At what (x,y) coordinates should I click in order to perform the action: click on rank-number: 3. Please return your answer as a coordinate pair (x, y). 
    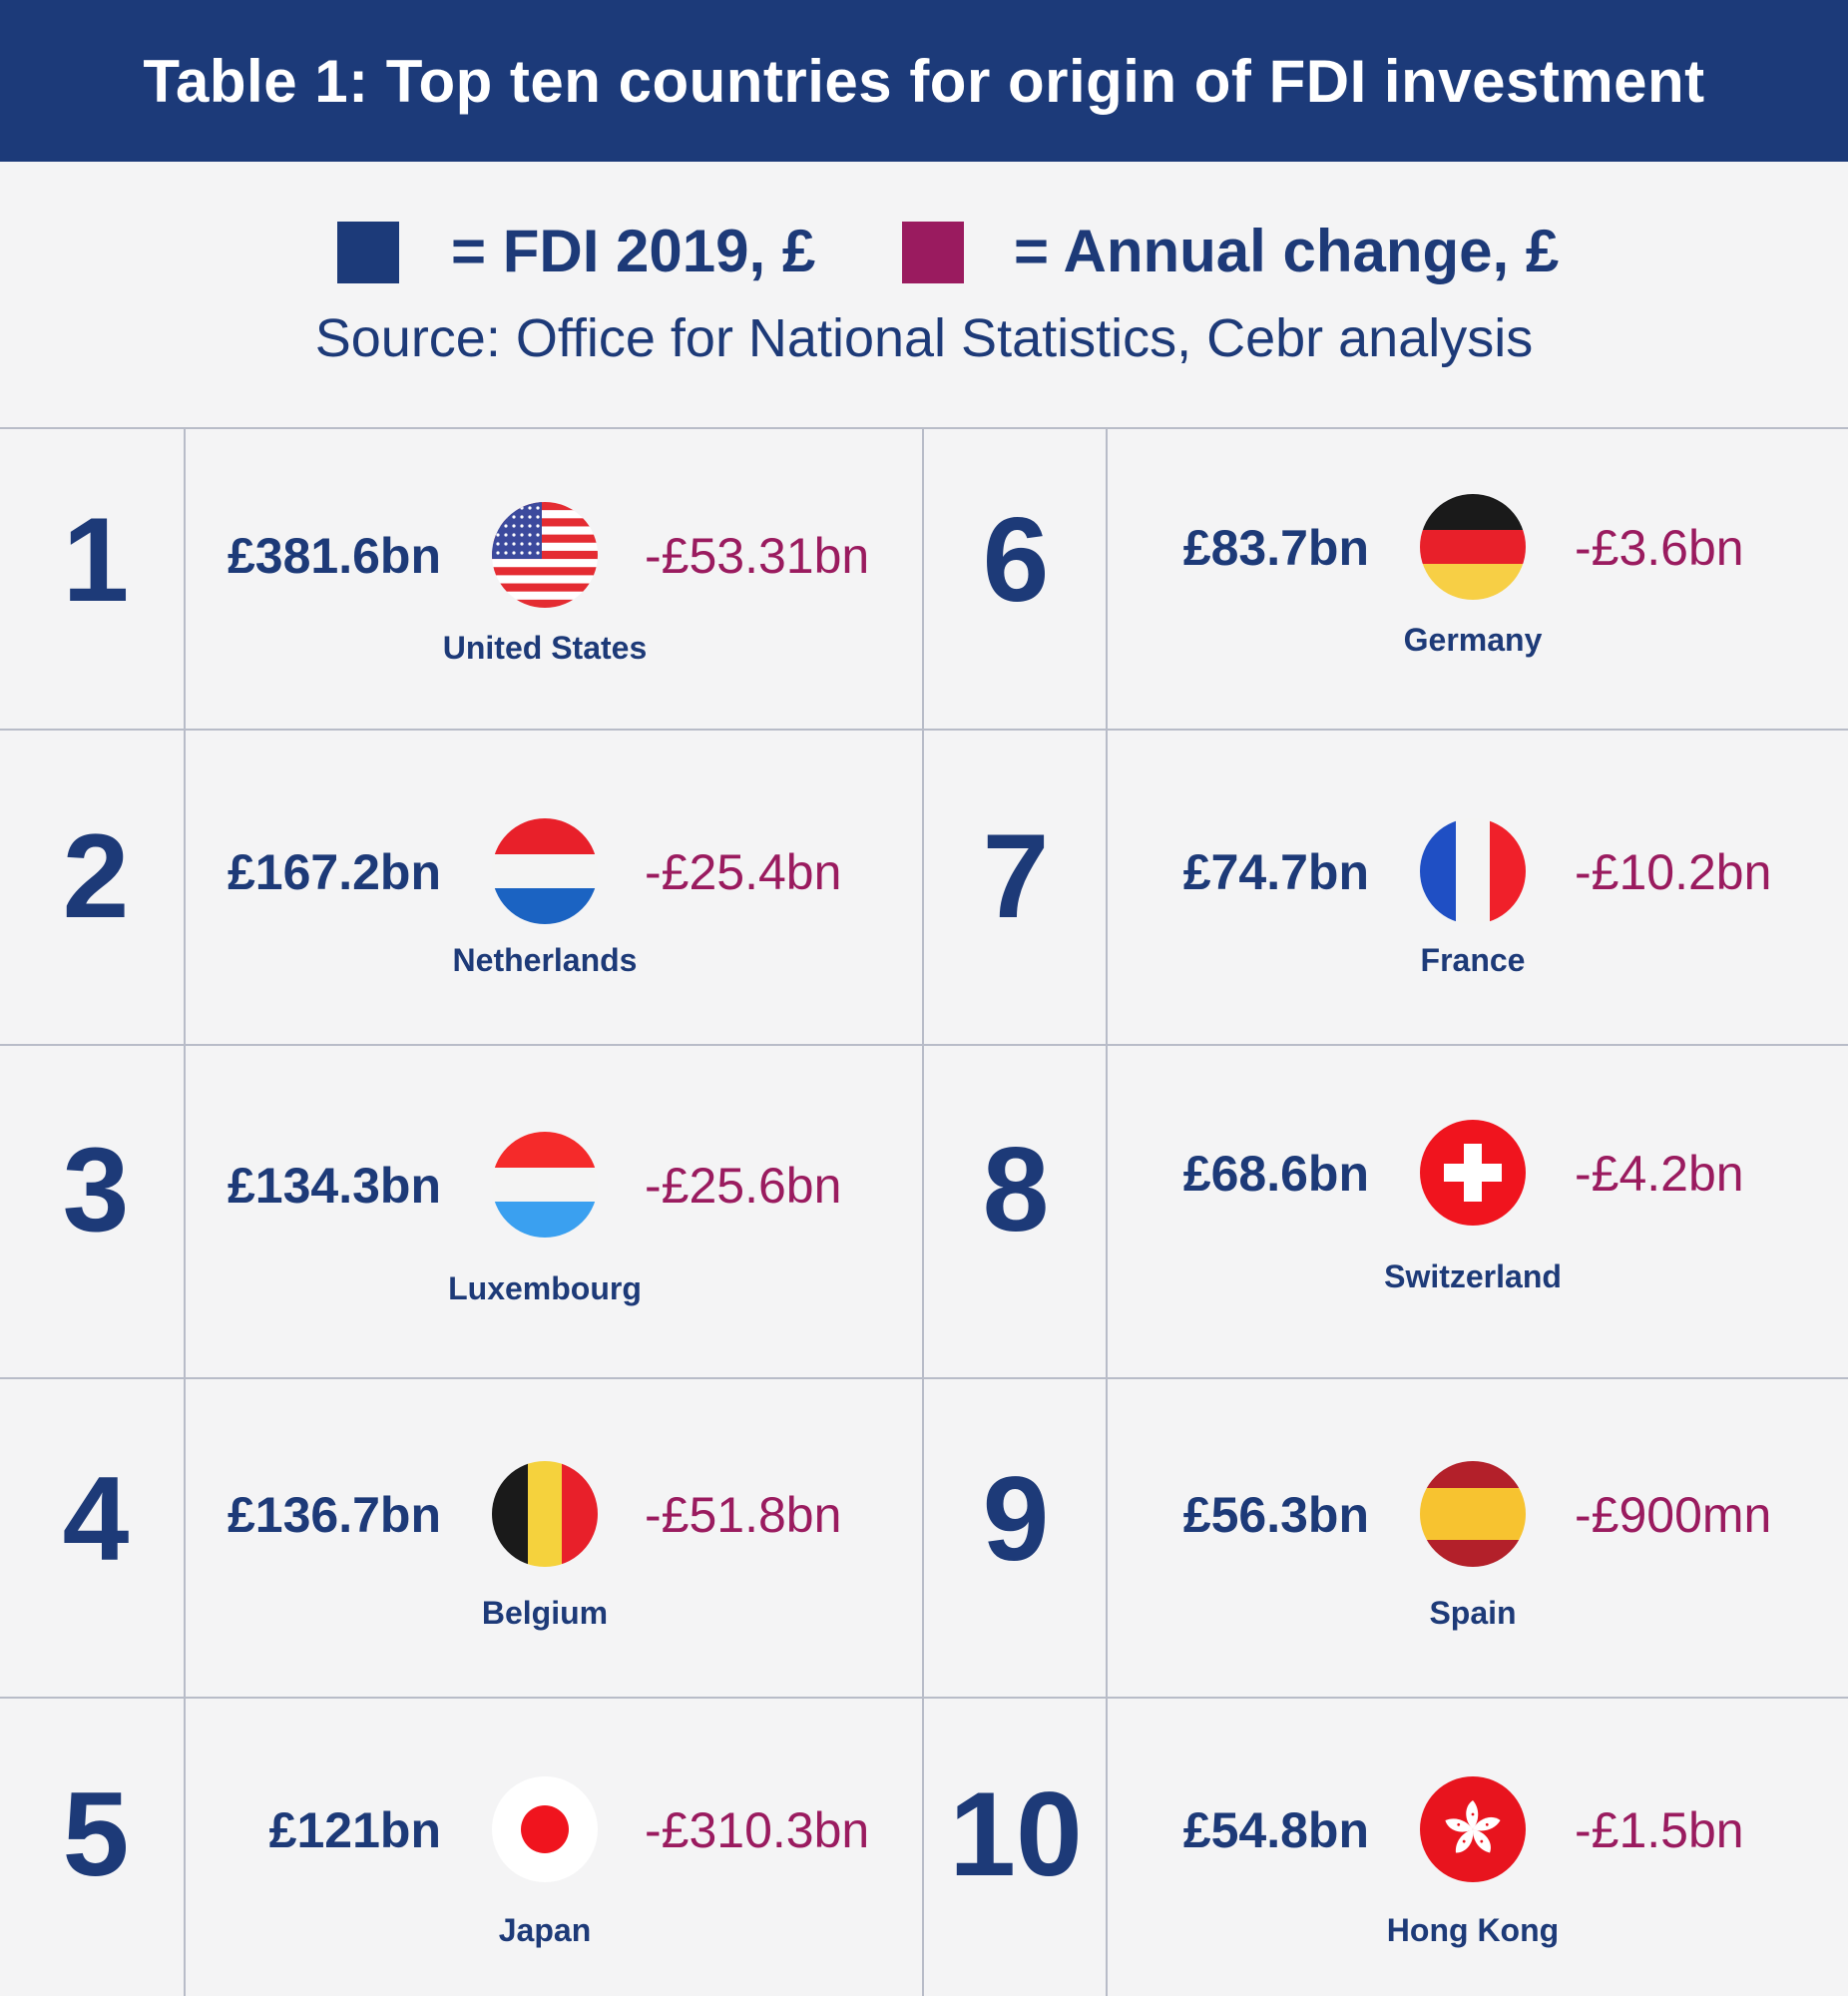
    Looking at the image, I should click on (96, 1189).